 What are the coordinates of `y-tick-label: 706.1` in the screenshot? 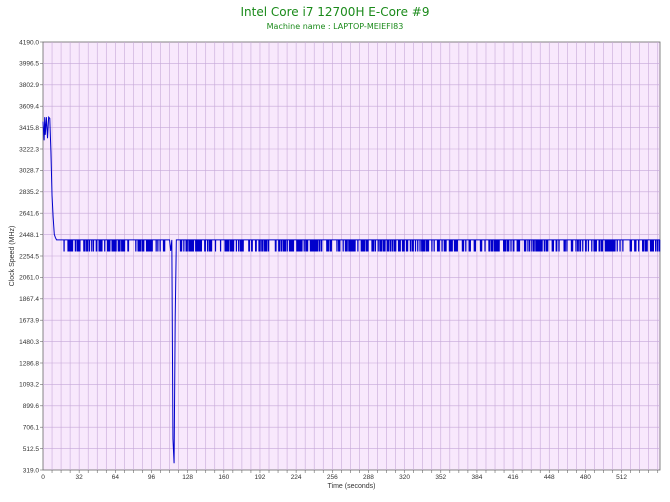 It's located at (31, 428).